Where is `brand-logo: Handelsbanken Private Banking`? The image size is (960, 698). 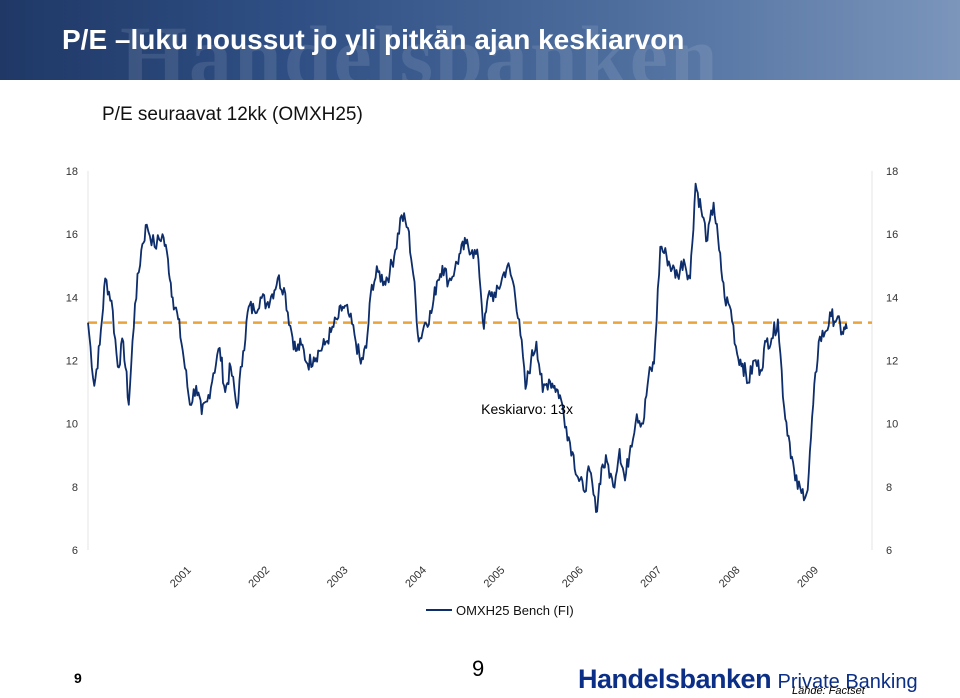 brand-logo: Handelsbanken Private Banking is located at coordinates (748, 679).